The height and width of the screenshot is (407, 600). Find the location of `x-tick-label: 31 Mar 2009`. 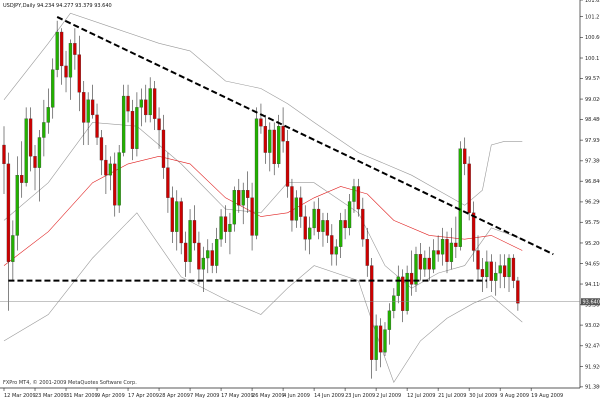

x-tick-label: 31 Mar 2009 is located at coordinates (82, 396).